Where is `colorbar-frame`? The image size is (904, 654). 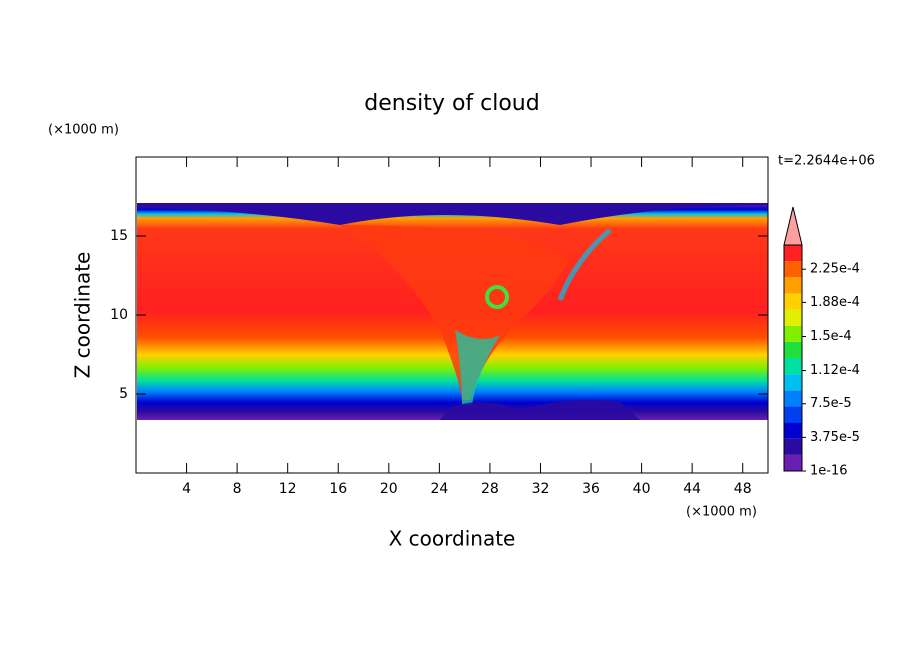 colorbar-frame is located at coordinates (793, 358).